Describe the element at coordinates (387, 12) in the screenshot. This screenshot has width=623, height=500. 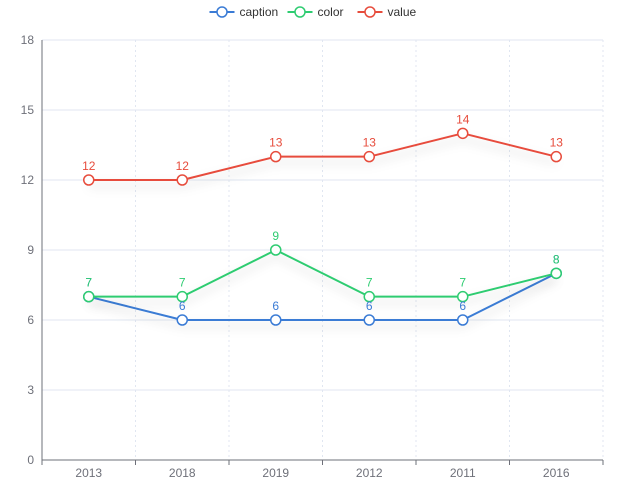
I see `legend-item-value: value` at that location.